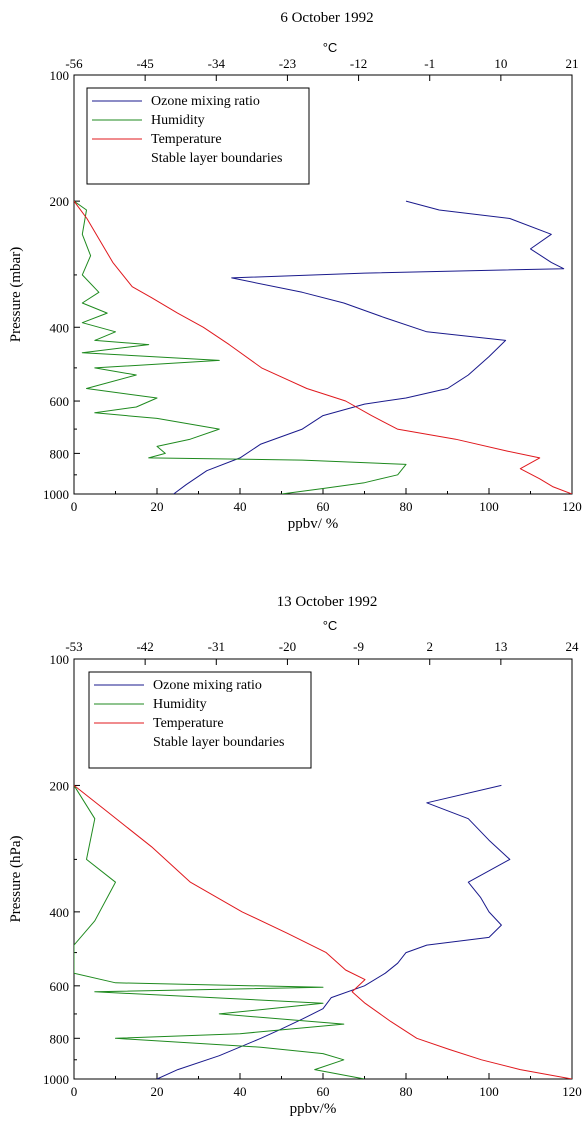 Image resolution: width=588 pixels, height=1127 pixels. What do you see at coordinates (216, 646) in the screenshot?
I see `top-tick-label: -31` at bounding box center [216, 646].